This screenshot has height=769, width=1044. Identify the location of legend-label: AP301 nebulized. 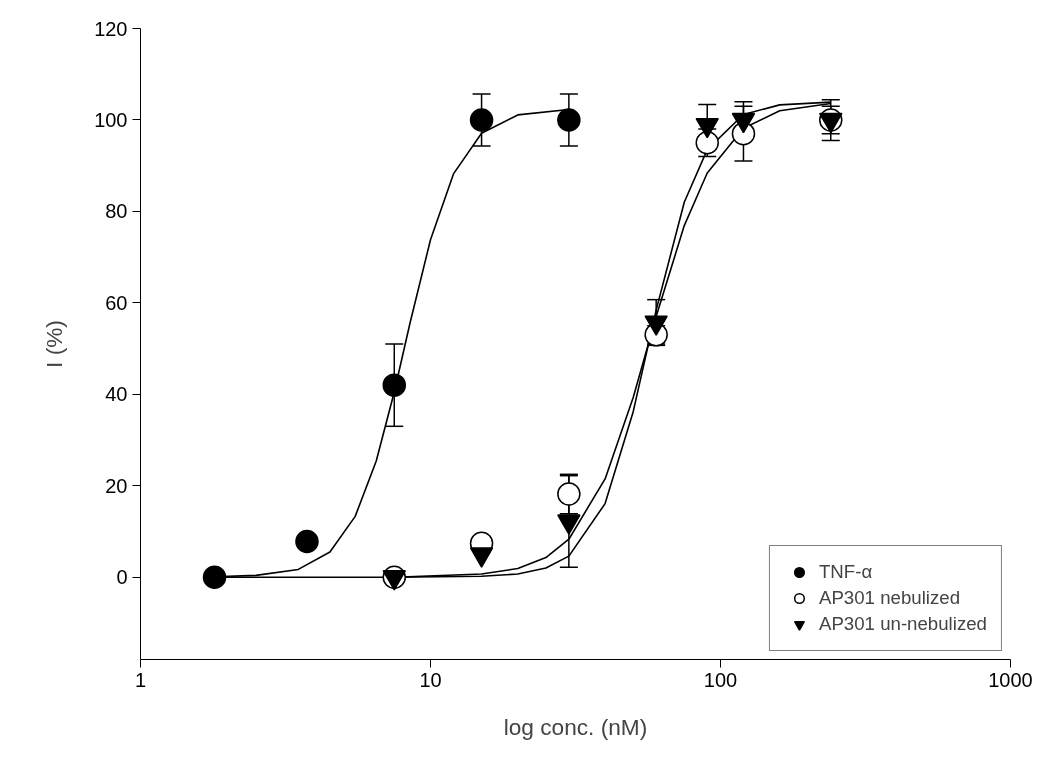
(889, 598).